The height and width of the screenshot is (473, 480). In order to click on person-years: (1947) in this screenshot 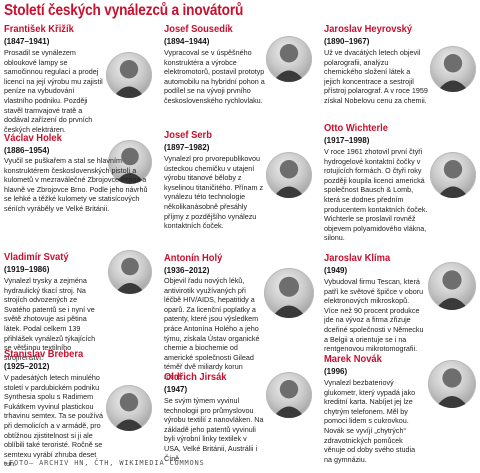, I will do `click(176, 389)`.